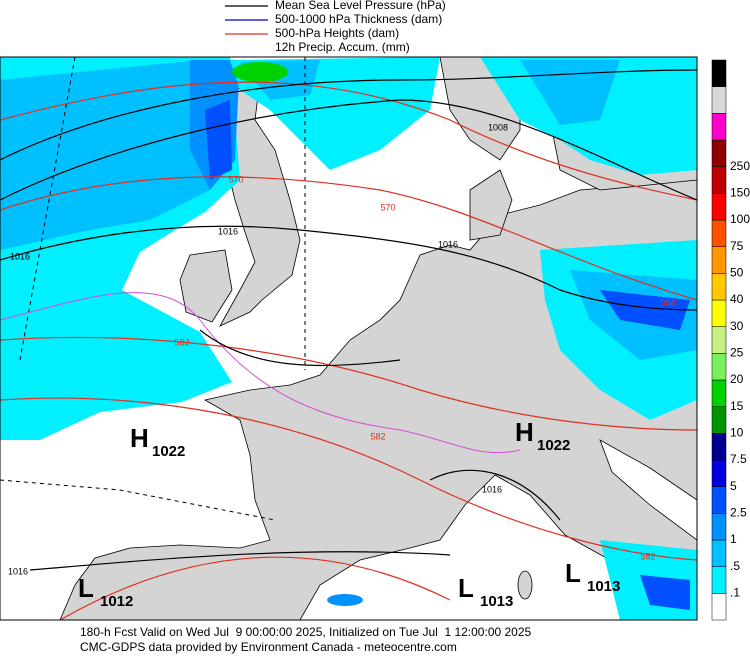  I want to click on colorbar-label: 25, so click(737, 353).